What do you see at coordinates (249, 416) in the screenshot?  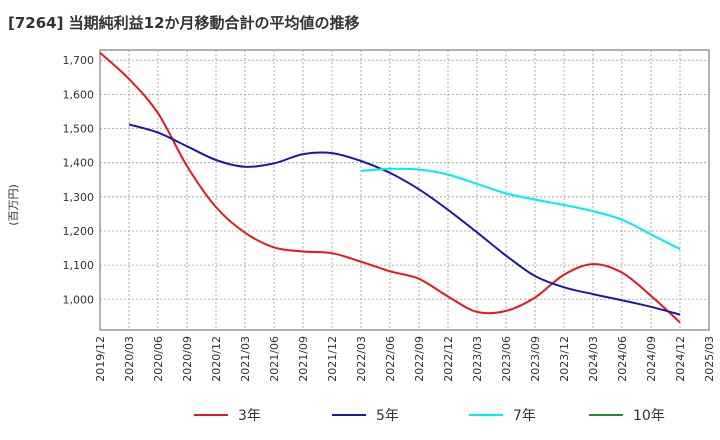 I see `legend-label: 3年` at bounding box center [249, 416].